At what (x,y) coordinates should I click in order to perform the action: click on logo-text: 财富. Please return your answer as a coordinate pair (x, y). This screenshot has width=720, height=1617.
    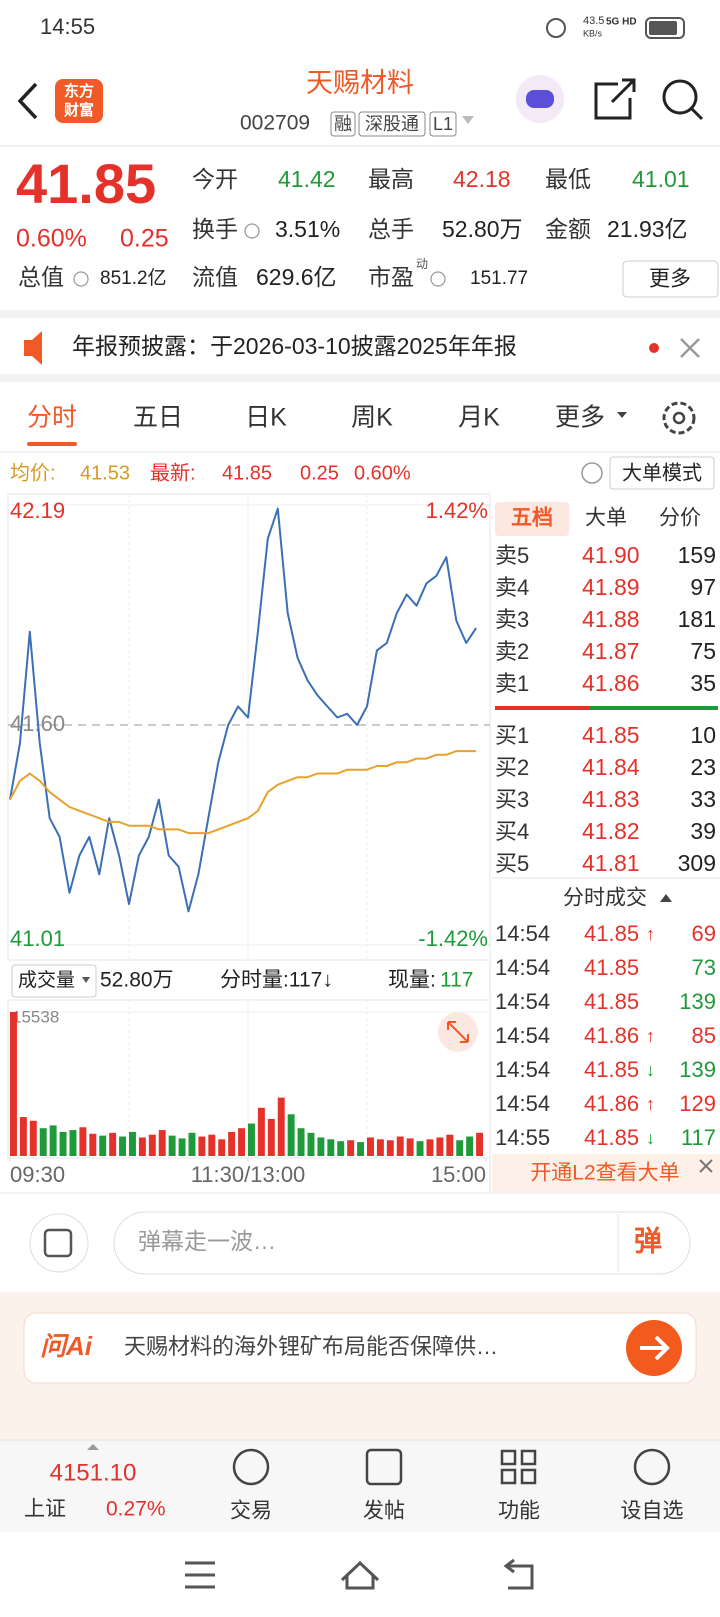
    Looking at the image, I should click on (79, 110).